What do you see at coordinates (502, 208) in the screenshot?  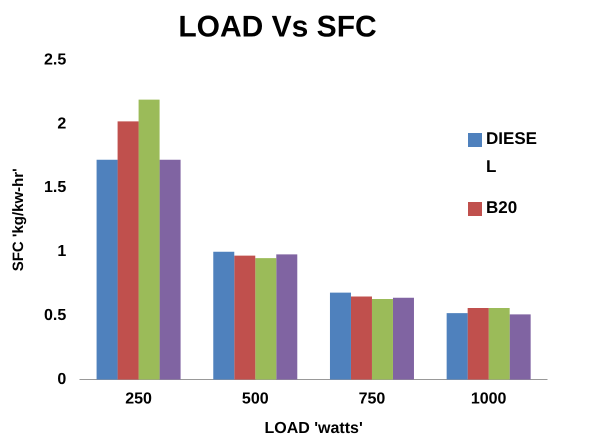 I see `legend-label: B20` at bounding box center [502, 208].